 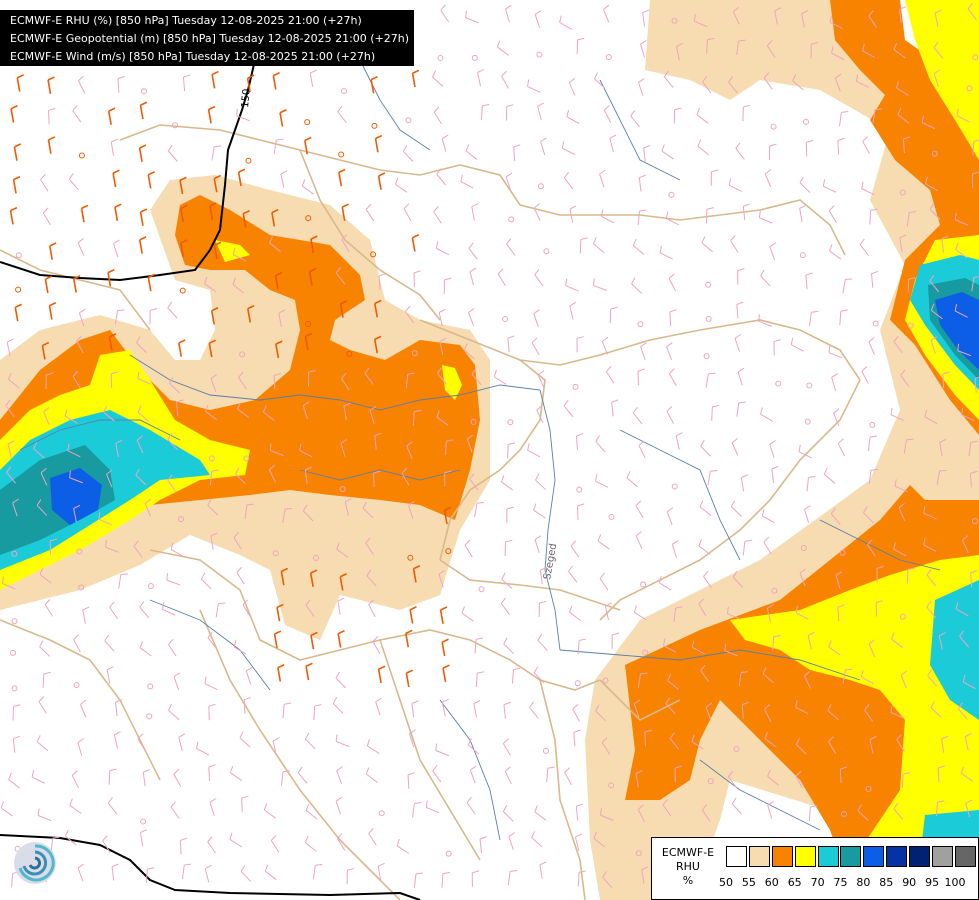 I want to click on legend-tick-label: 80, so click(x=863, y=882).